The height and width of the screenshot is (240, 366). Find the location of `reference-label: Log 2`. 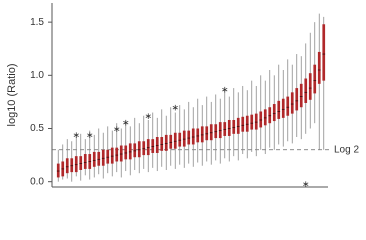

reference-label: Log 2 is located at coordinates (346, 149).